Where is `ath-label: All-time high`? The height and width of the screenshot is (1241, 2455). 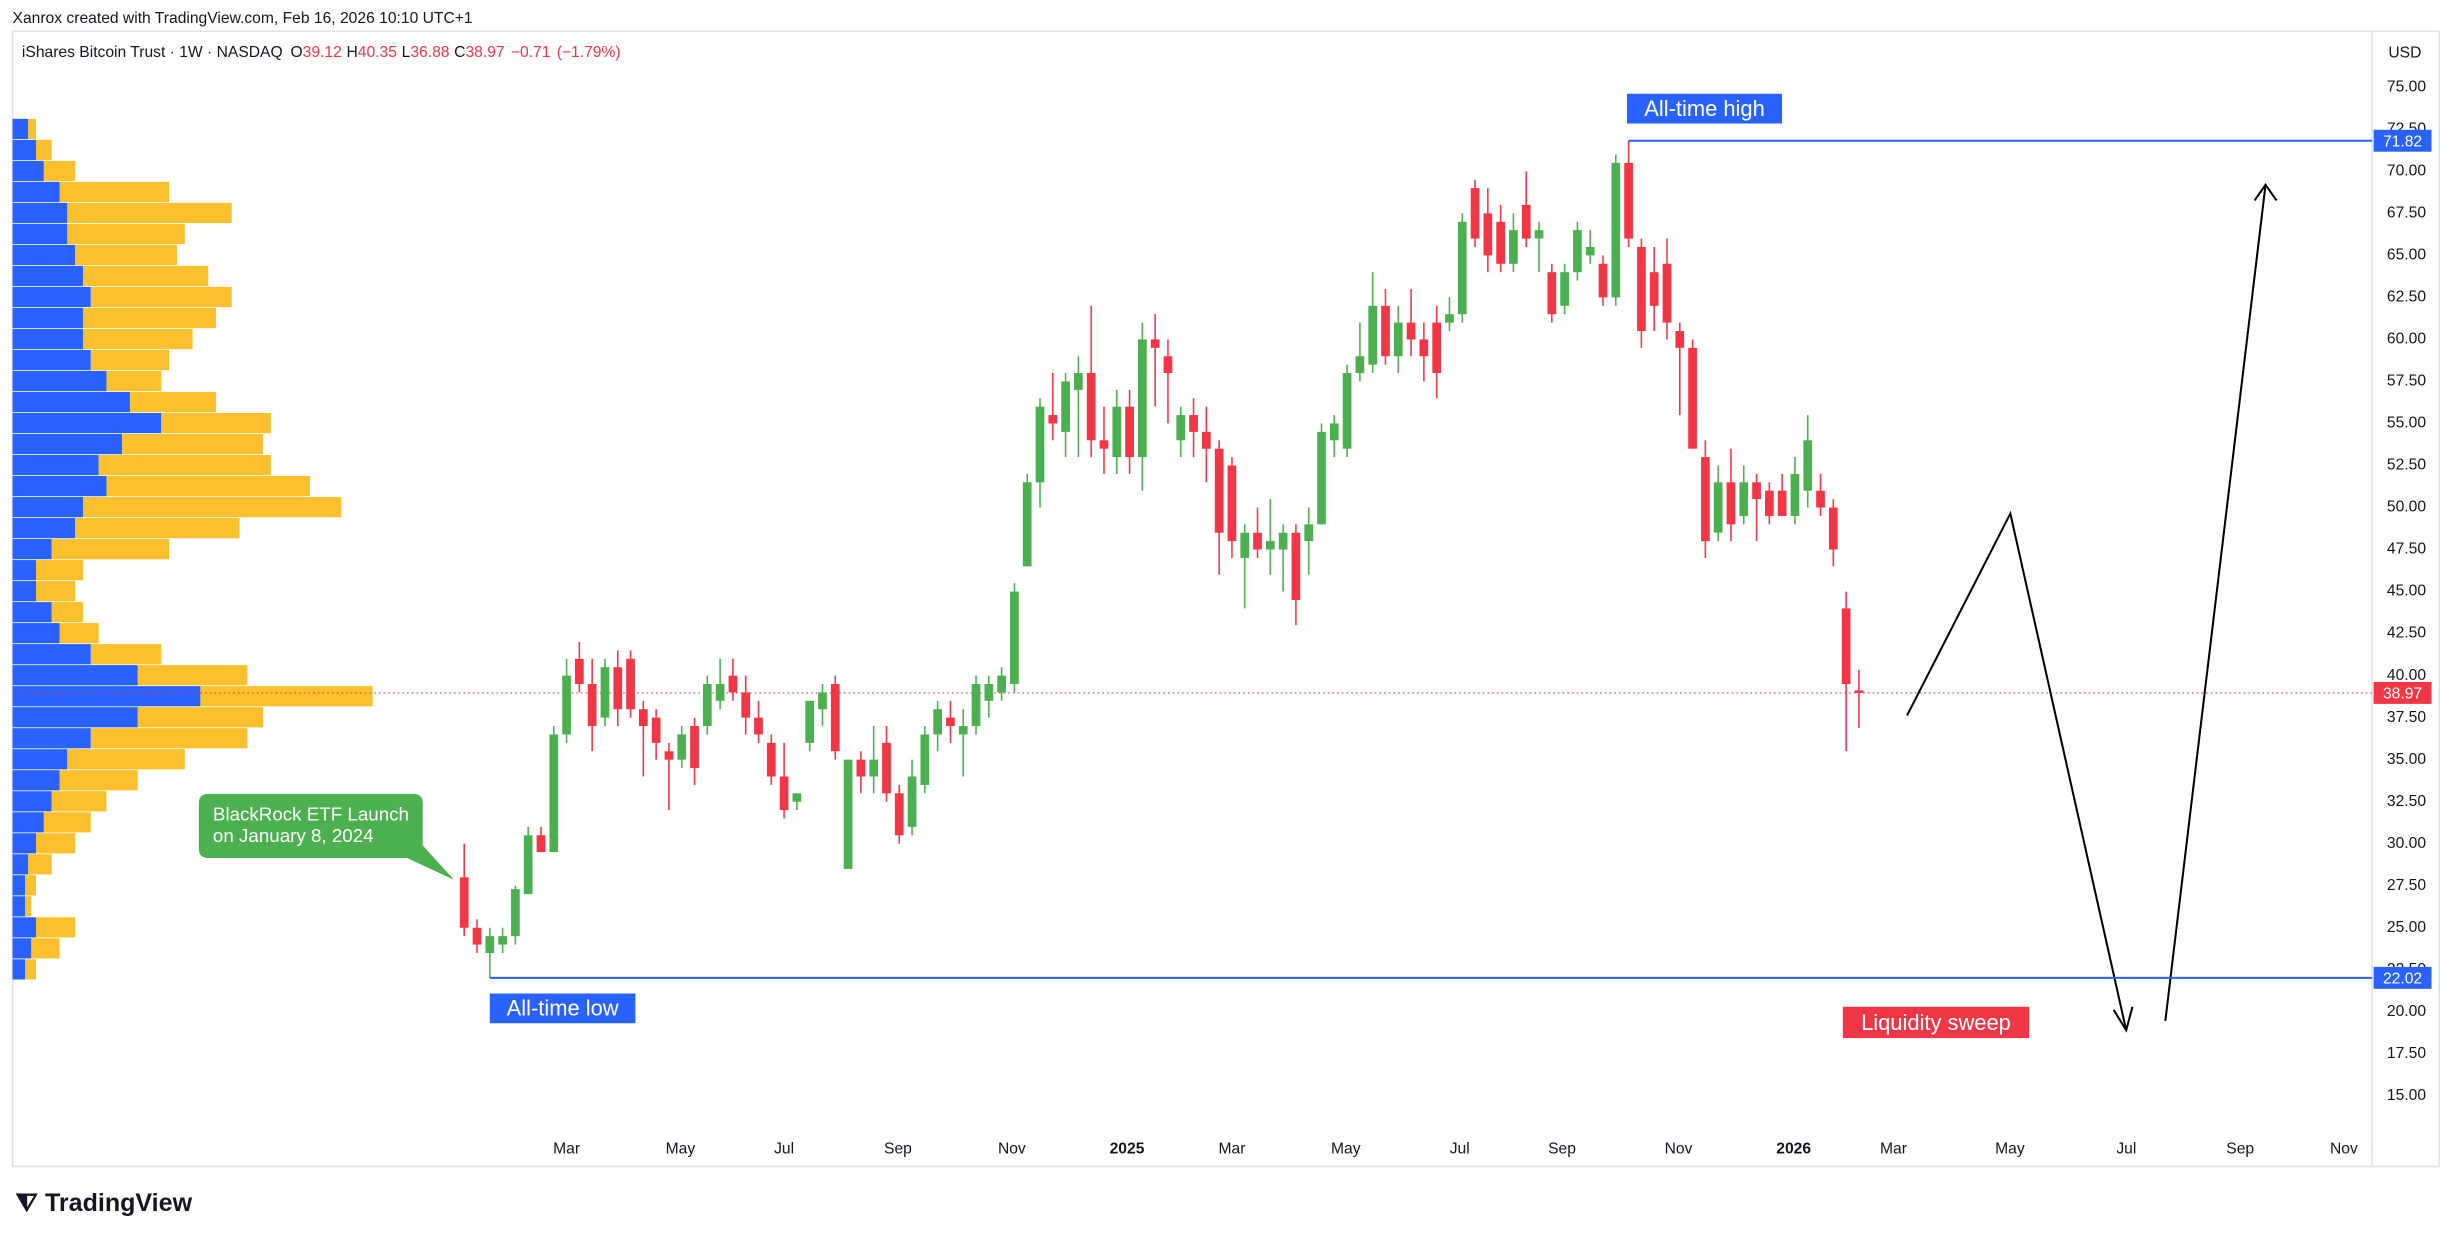
ath-label: All-time high is located at coordinates (1704, 108).